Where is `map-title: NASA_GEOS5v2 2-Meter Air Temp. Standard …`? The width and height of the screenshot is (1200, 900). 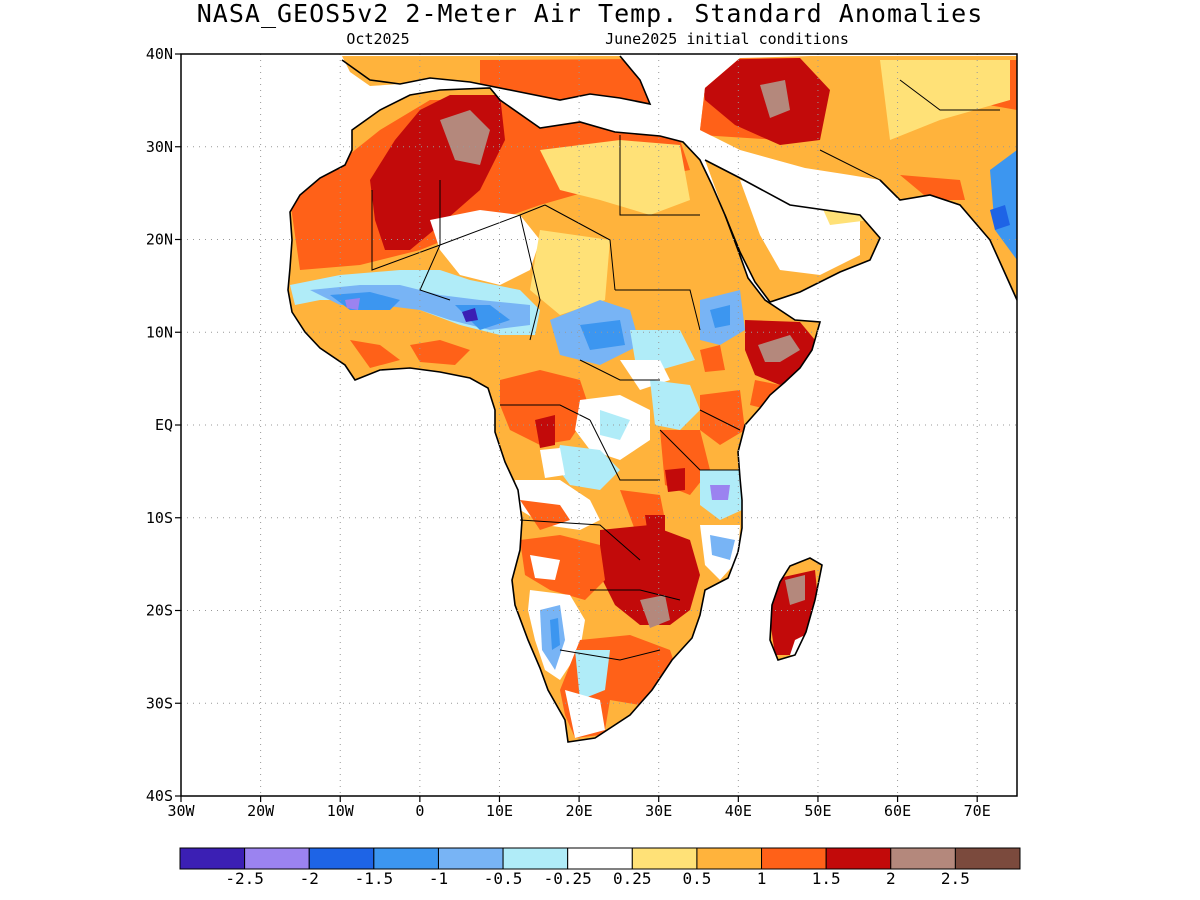 map-title: NASA_GEOS5v2 2-Meter Air Temp. Standard … is located at coordinates (590, 14).